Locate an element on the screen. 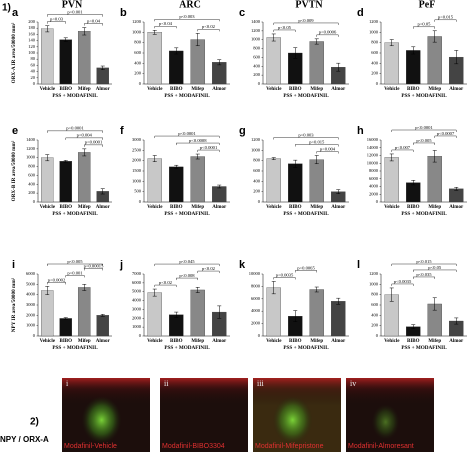 This screenshot has height=454, width=474. panel-letter: f is located at coordinates (122, 131).